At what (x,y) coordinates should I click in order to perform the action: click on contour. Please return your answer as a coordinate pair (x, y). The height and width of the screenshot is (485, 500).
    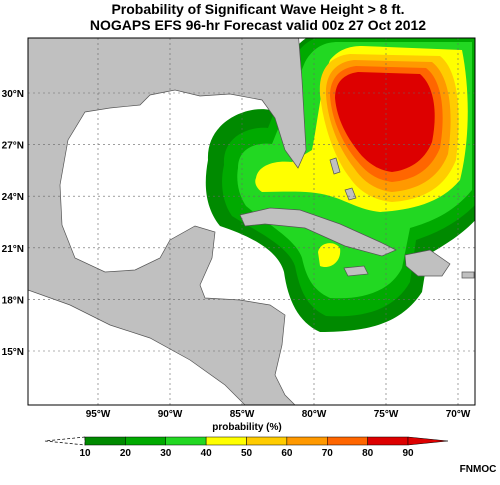
    Looking at the image, I should click on (385, 122).